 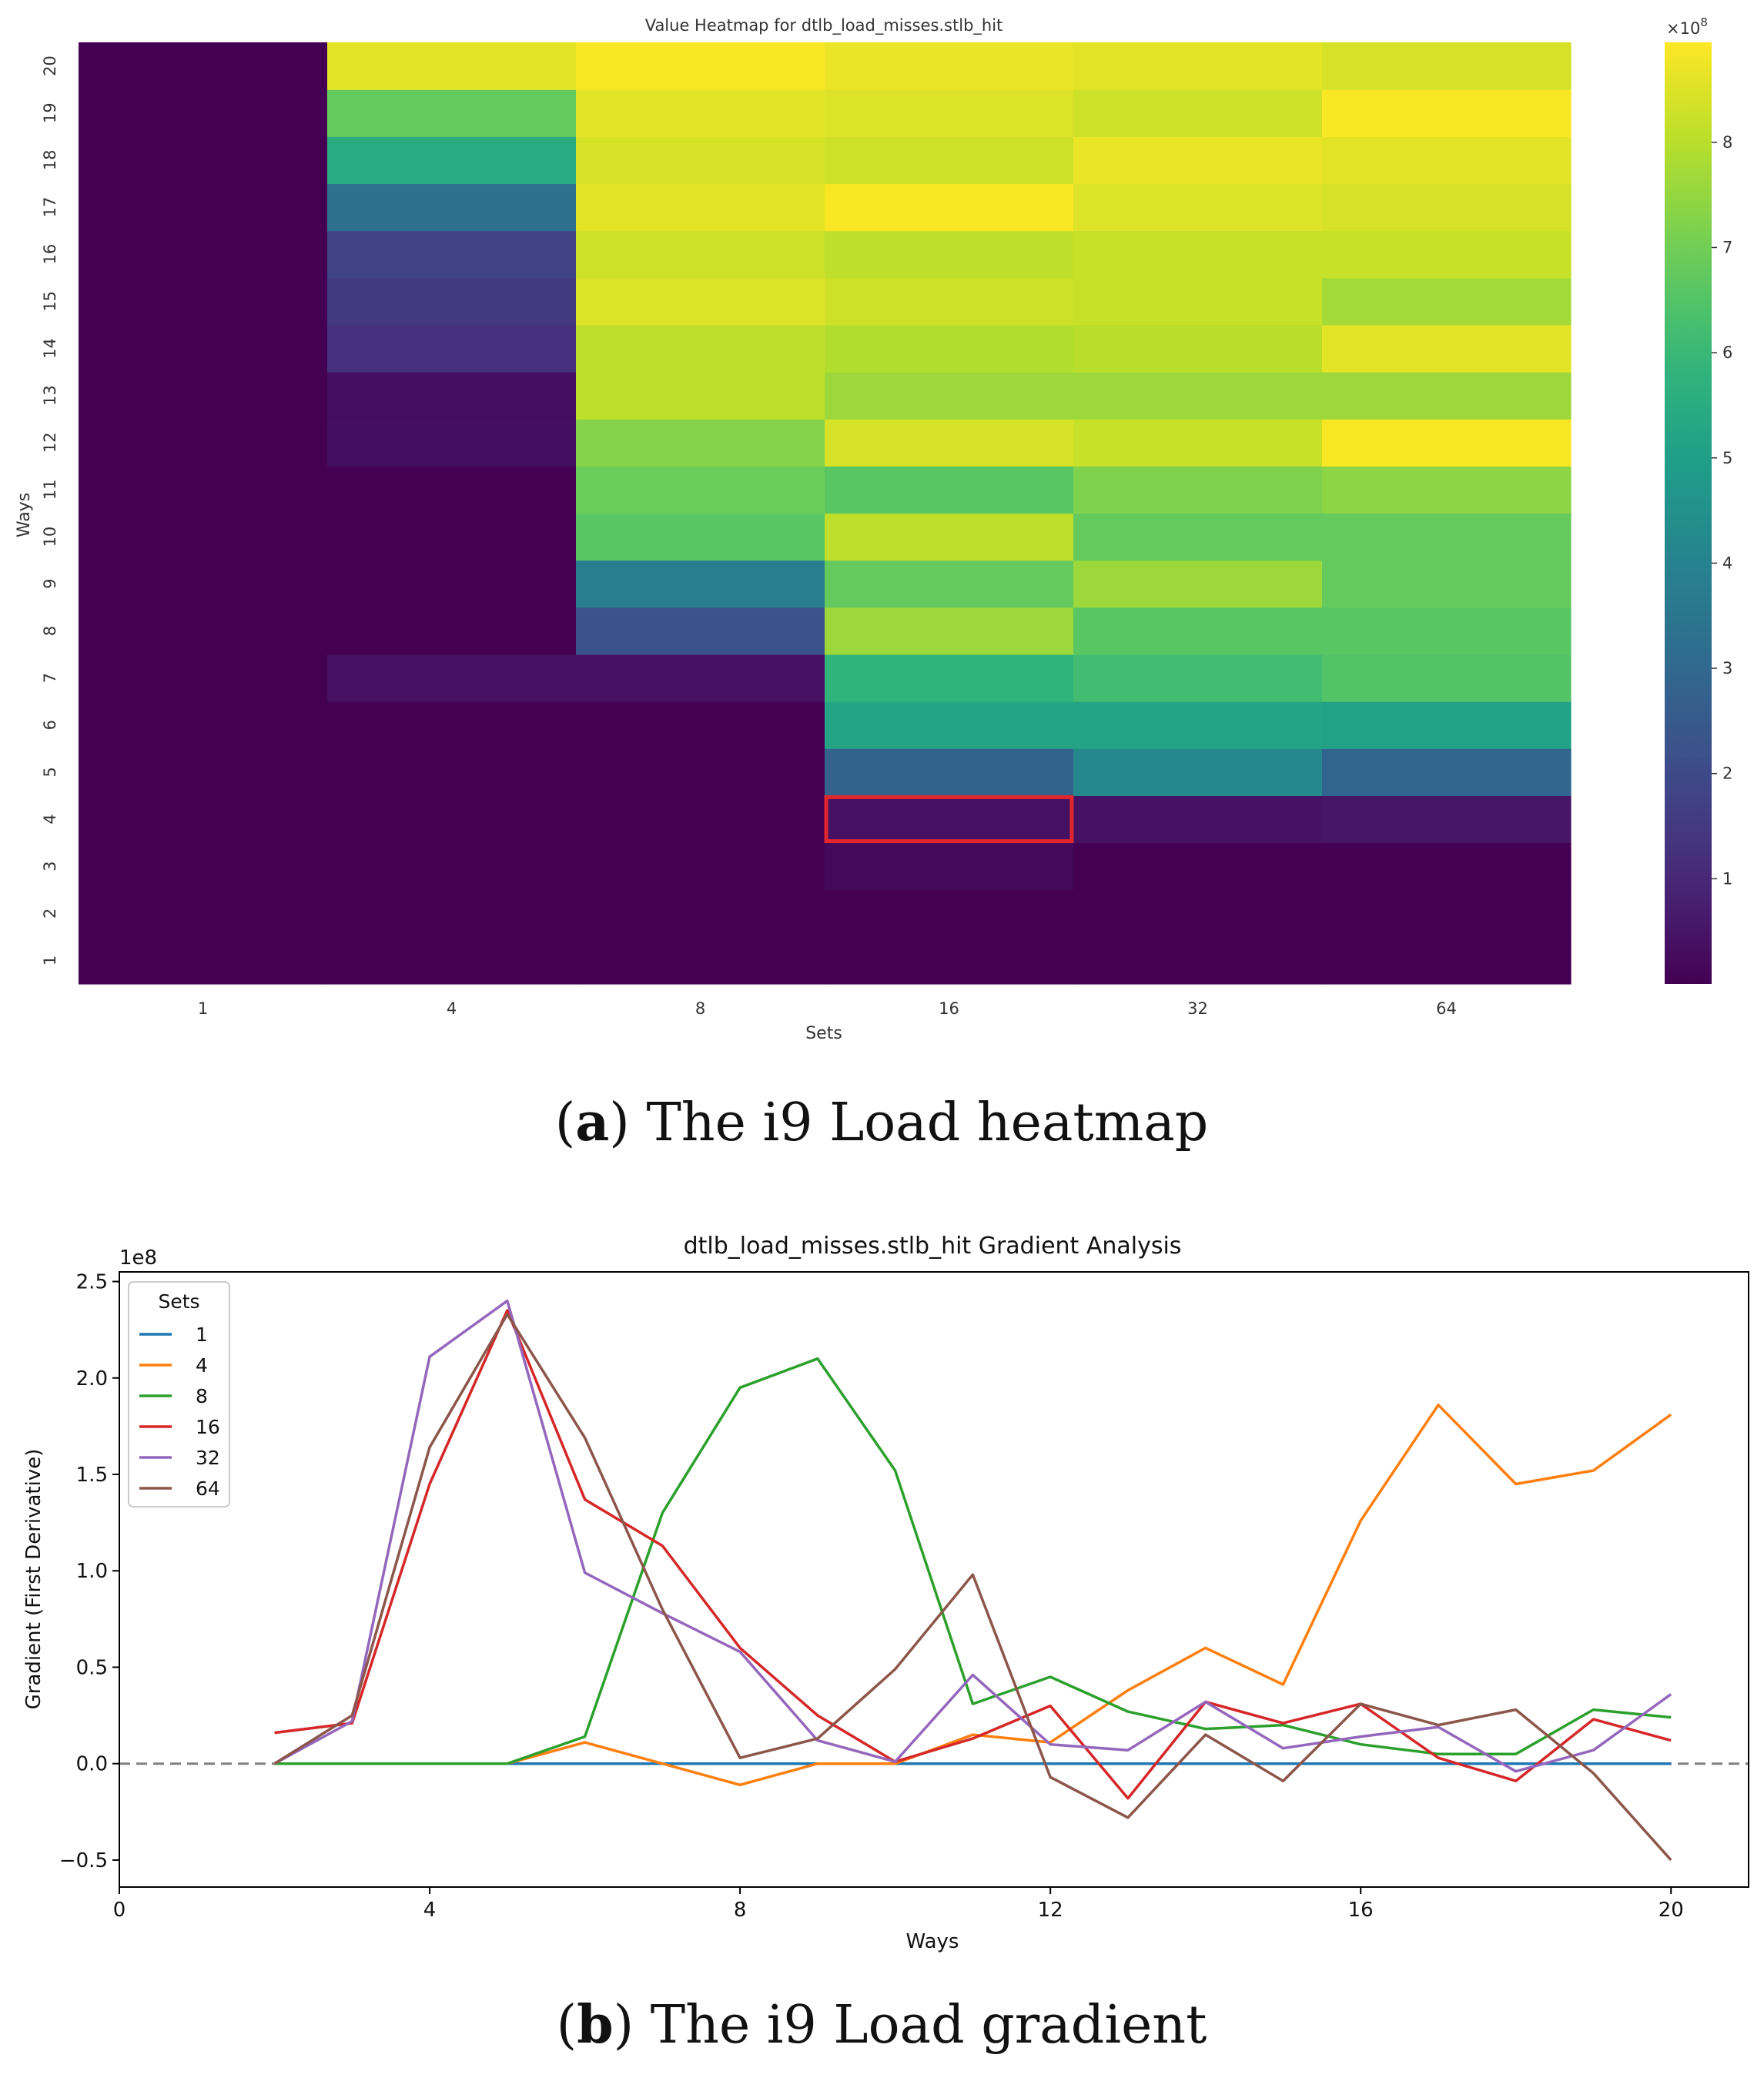 What do you see at coordinates (50, 772) in the screenshot?
I see `heatmap-y-tick-label: 5` at bounding box center [50, 772].